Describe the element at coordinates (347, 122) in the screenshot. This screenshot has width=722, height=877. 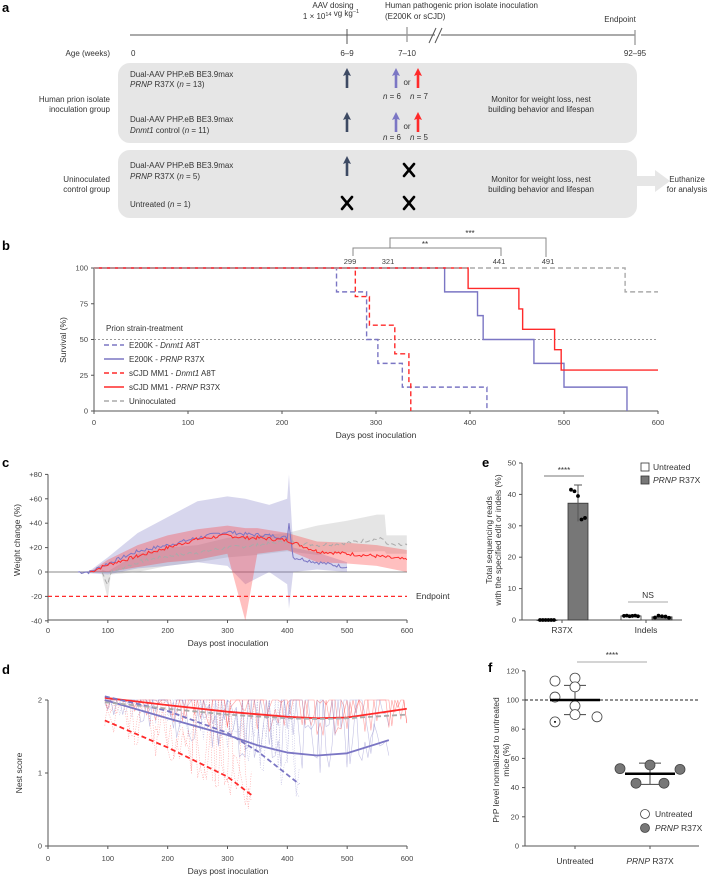
I see `aav-dosing-arrow-icon` at that location.